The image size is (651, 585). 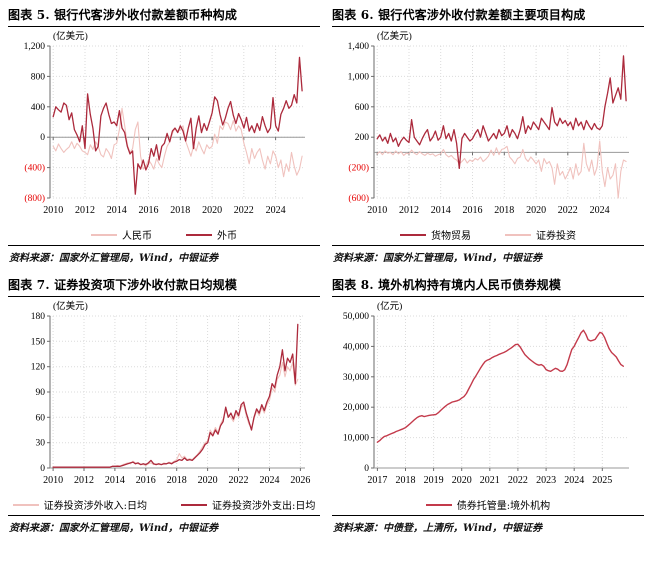 I want to click on y-tick-label: 30, so click(x=41, y=444).